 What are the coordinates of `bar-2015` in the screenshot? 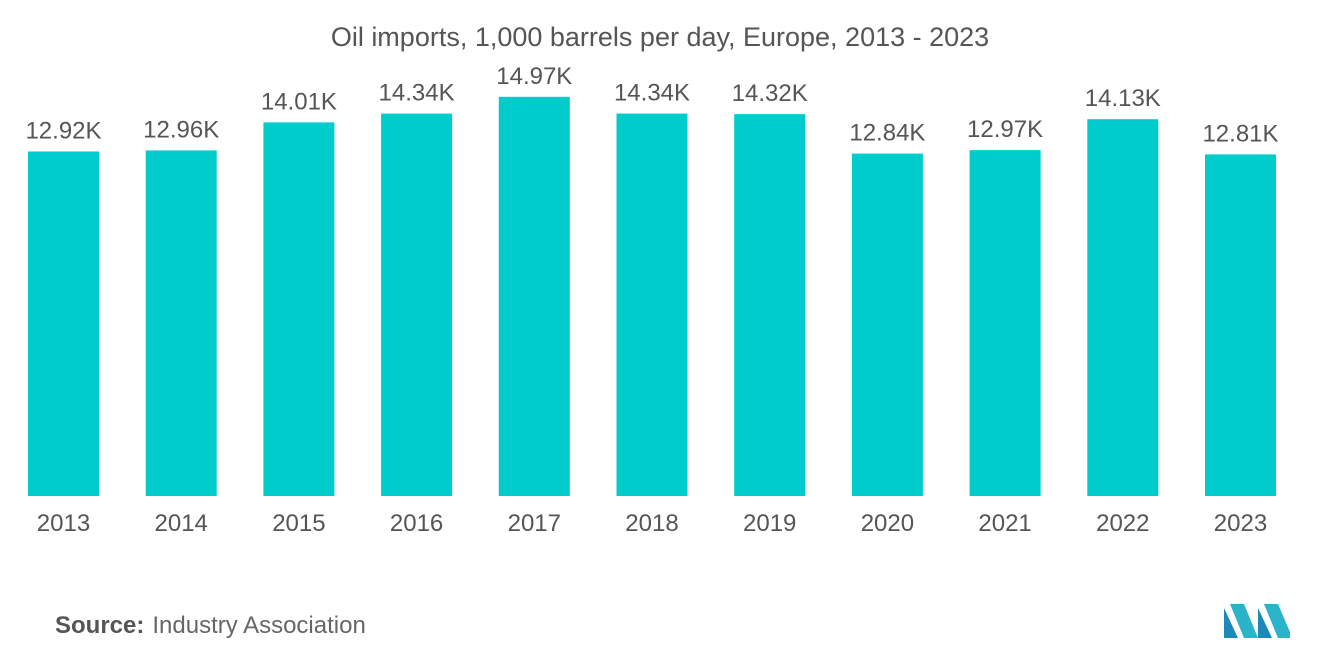 It's located at (299, 309).